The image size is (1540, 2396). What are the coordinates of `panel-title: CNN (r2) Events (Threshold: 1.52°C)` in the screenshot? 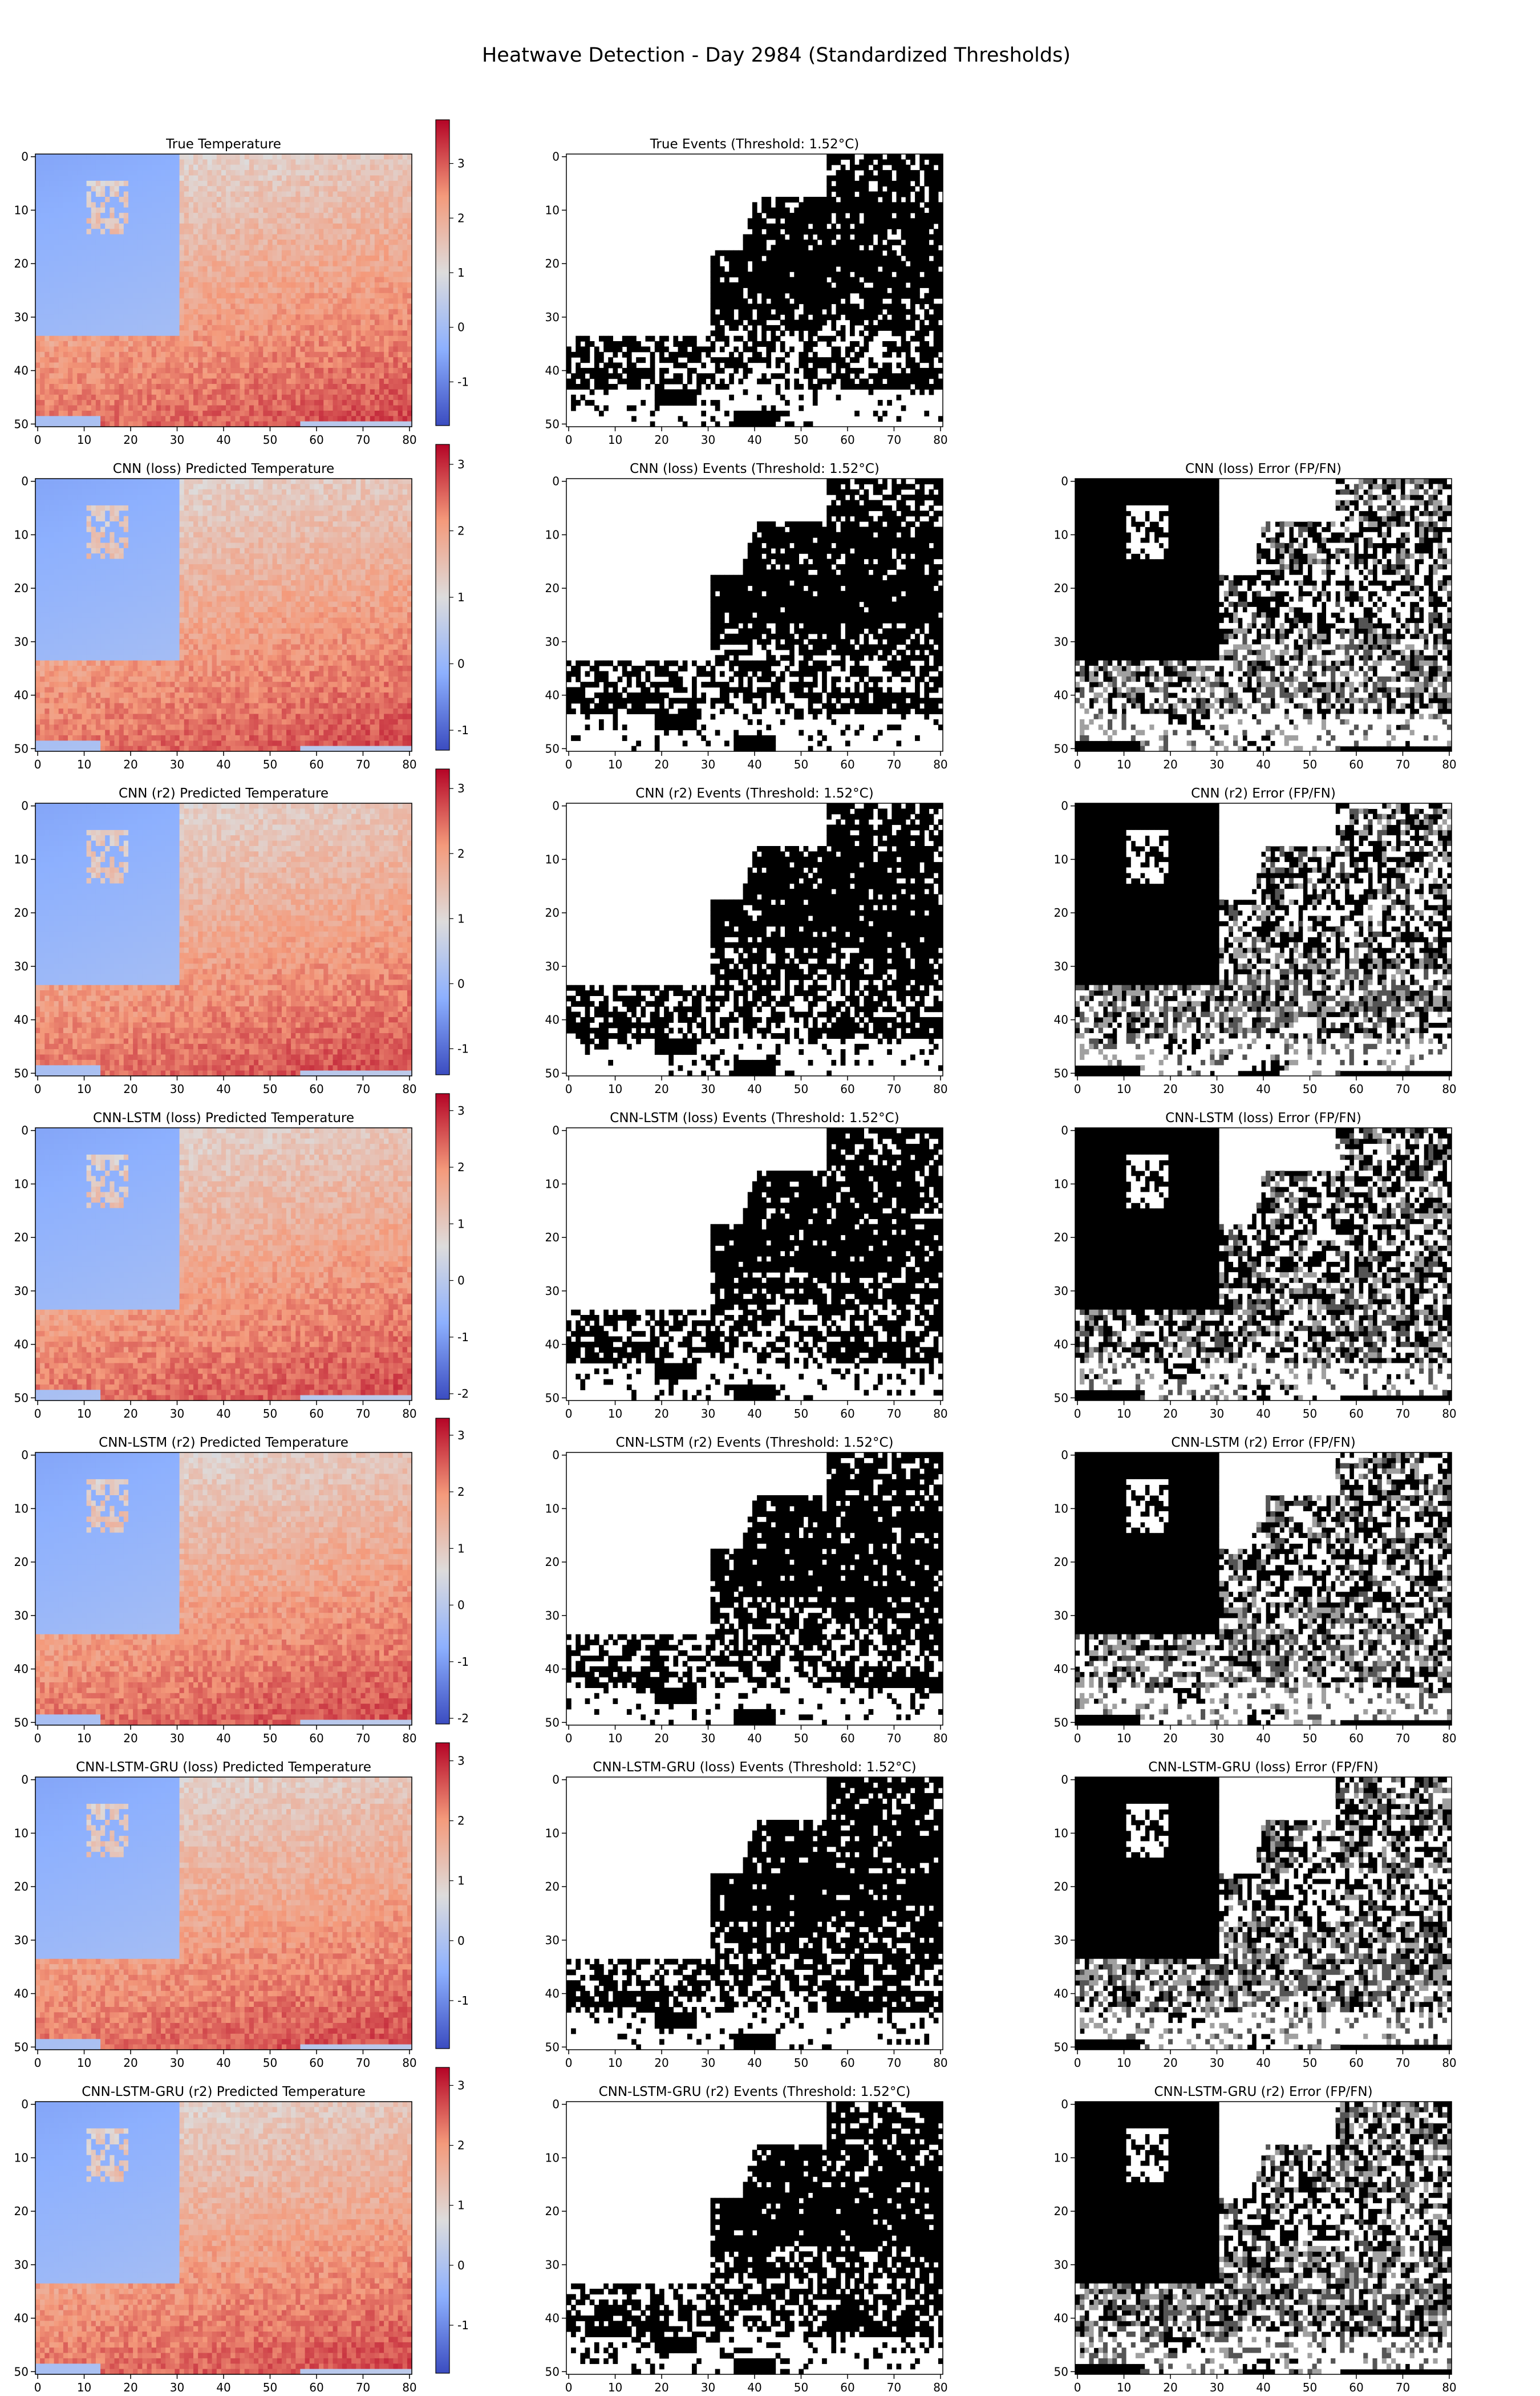 It's located at (754, 793).